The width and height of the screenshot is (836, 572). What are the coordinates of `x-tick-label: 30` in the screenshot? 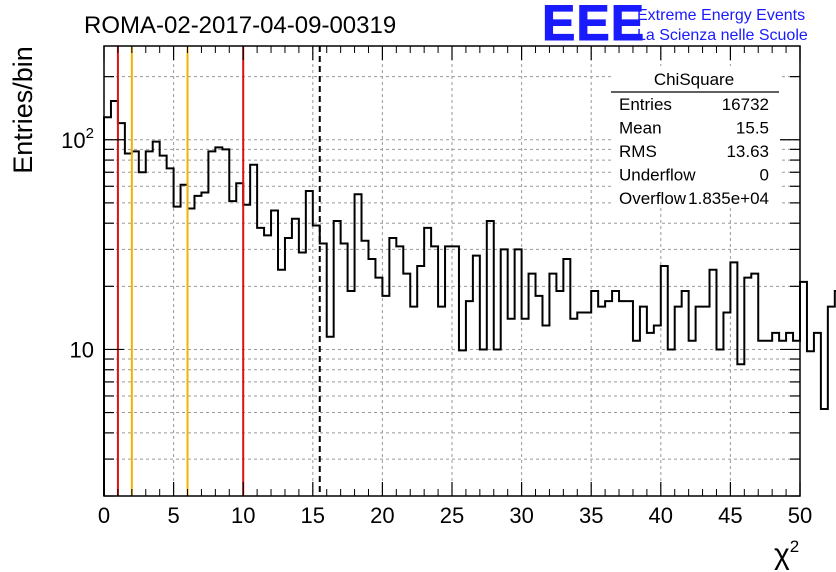 It's located at (521, 515).